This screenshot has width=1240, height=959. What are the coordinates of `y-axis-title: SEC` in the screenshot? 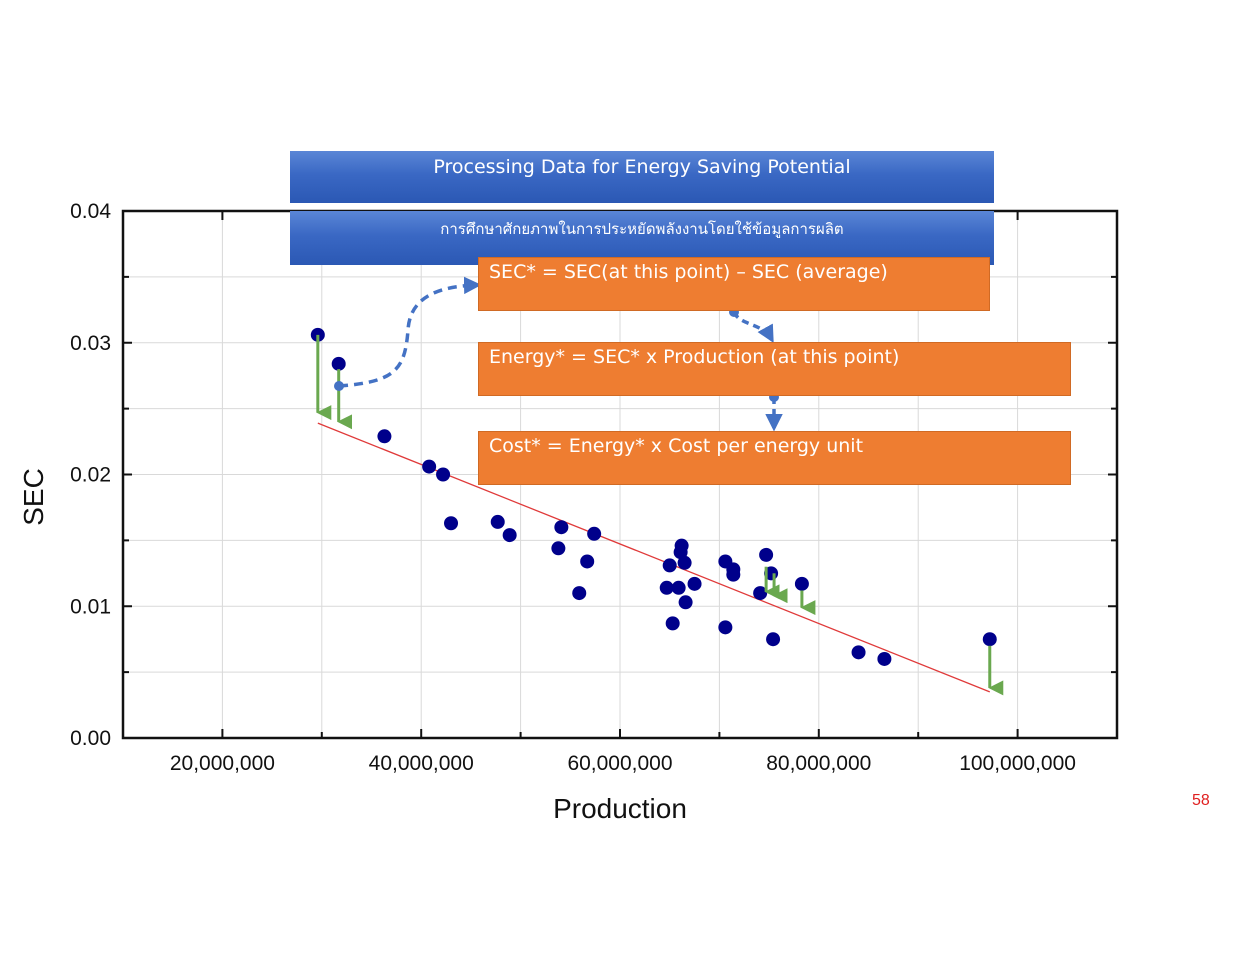 It's located at (33, 497).